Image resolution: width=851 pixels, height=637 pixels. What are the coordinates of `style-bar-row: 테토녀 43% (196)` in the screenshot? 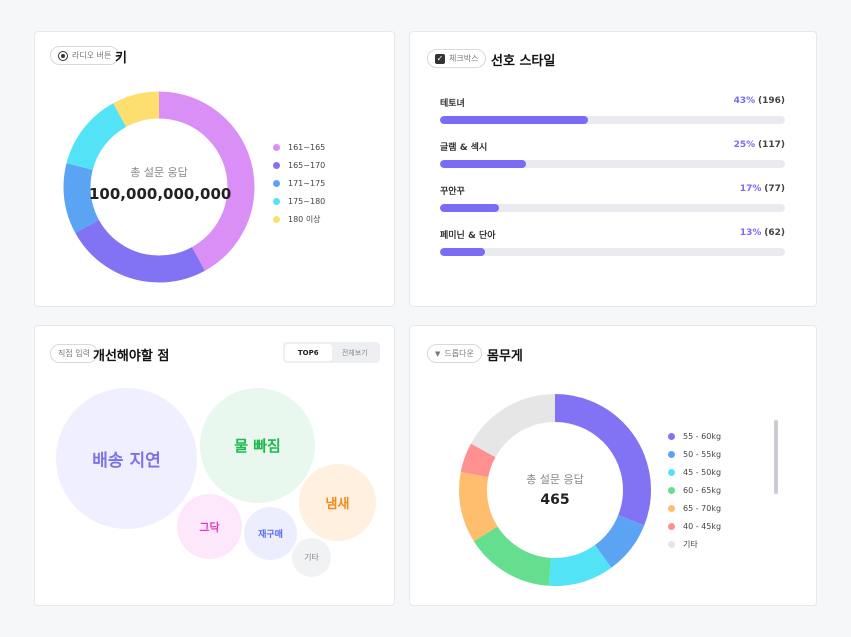 It's located at (612, 110).